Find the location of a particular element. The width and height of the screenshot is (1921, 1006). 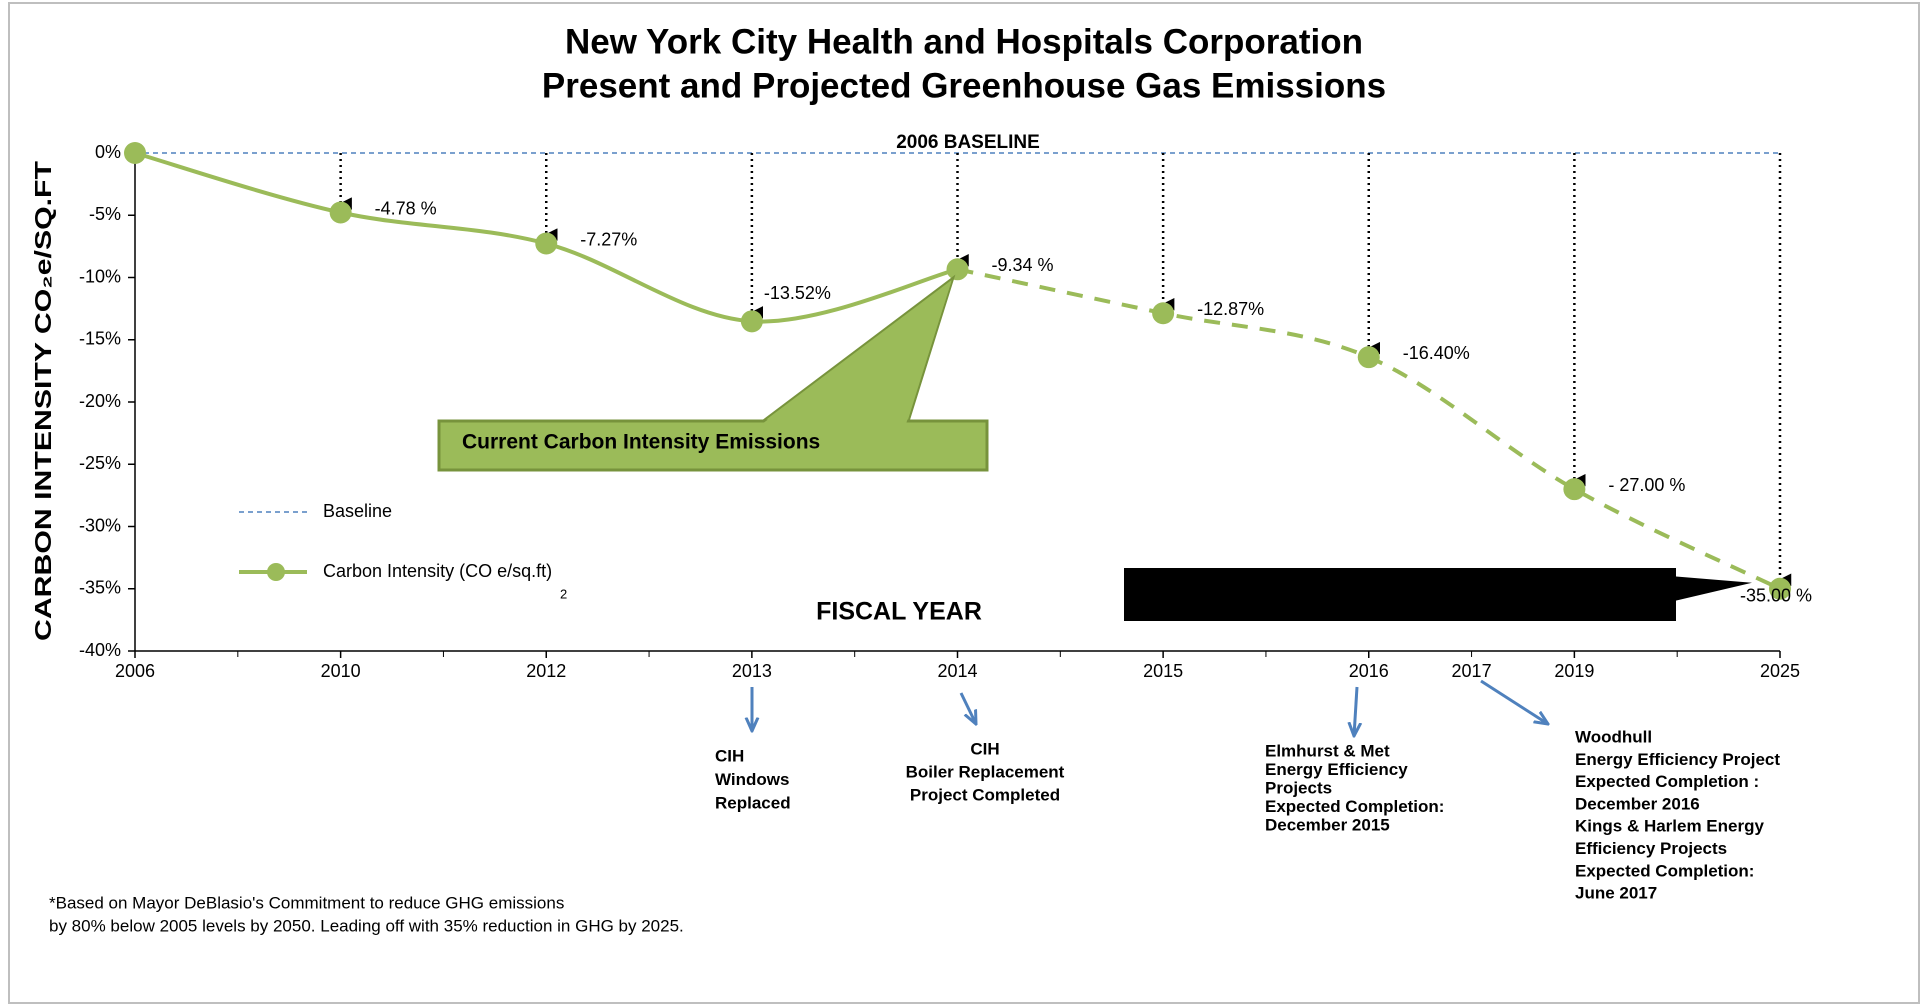

value-label: -13.52% is located at coordinates (797, 293).